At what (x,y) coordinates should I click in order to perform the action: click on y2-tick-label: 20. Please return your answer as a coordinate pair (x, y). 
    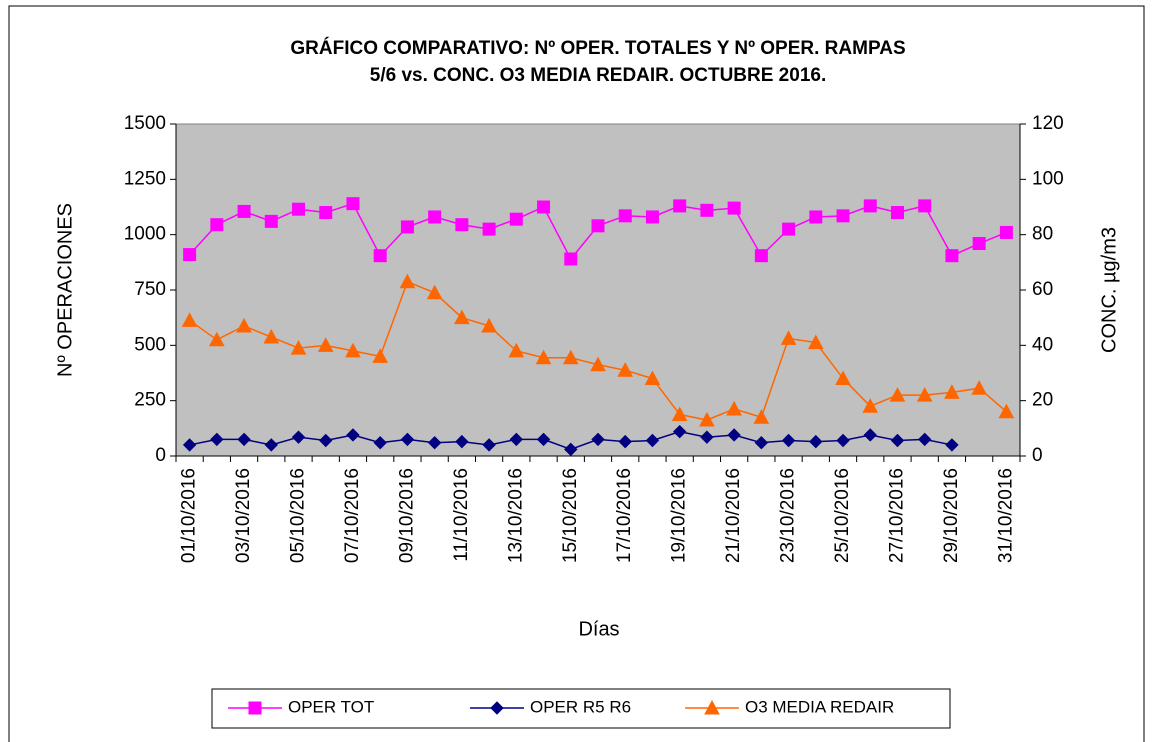
    Looking at the image, I should click on (1042, 400).